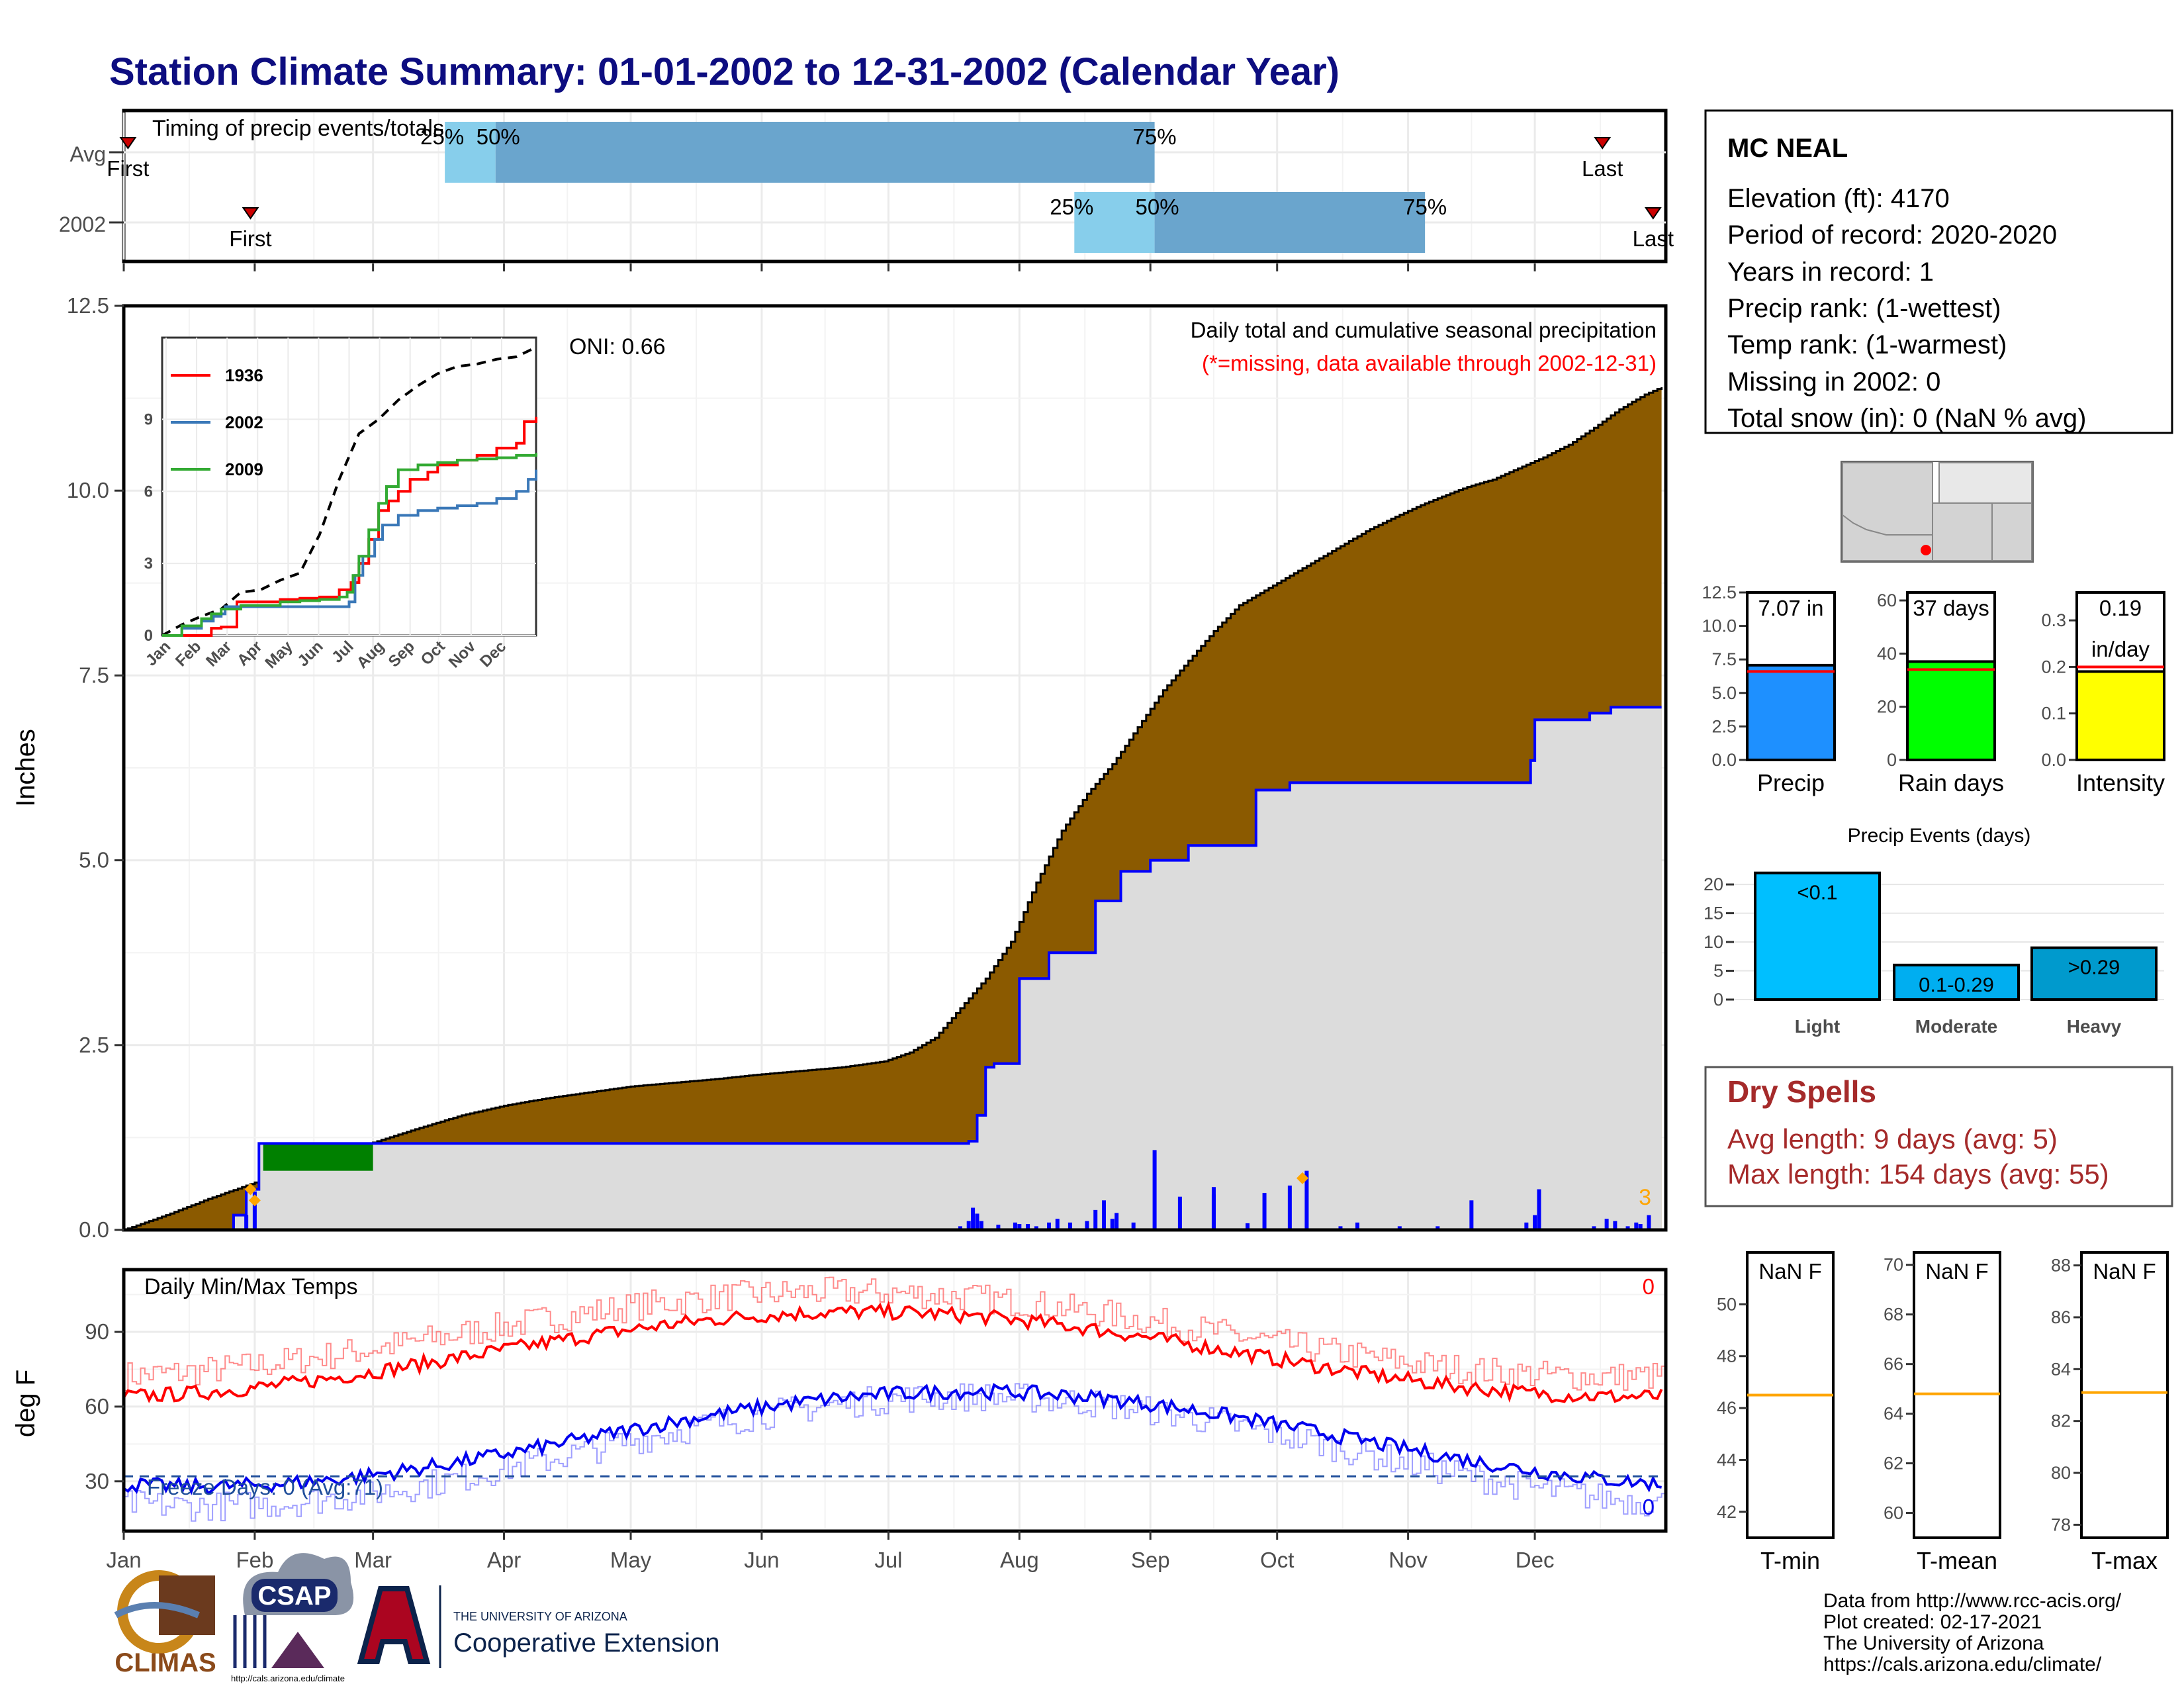 The height and width of the screenshot is (1688, 2184). Describe the element at coordinates (250, 1641) in the screenshot. I see `csap-logo-bars` at that location.